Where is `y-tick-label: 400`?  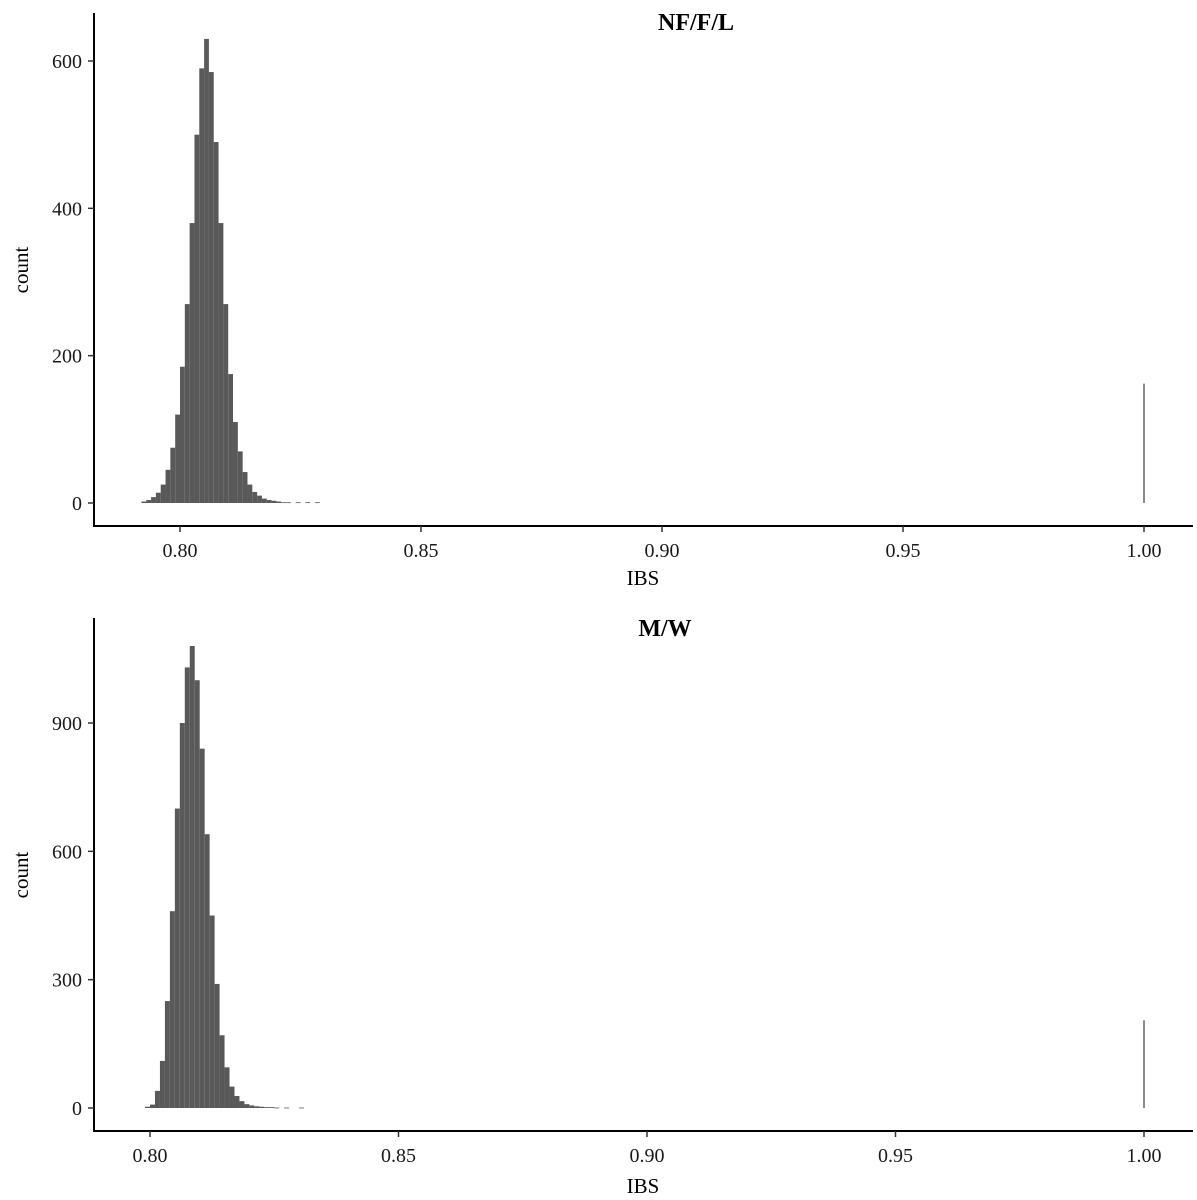
y-tick-label: 400 is located at coordinates (67, 209).